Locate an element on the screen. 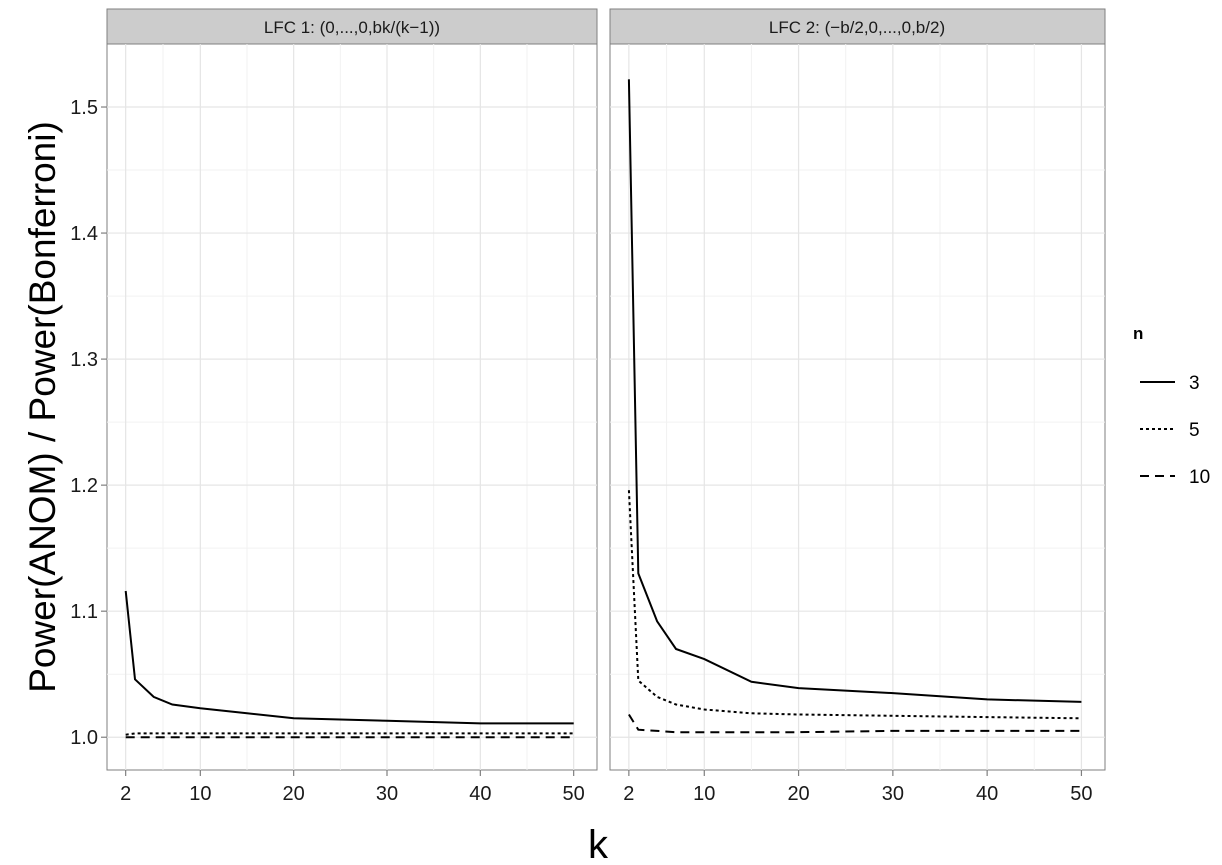 The height and width of the screenshot is (865, 1222). panel-lfc2-title: LFC 2: (−b/2,0,...,0,b/2) is located at coordinates (857, 27).